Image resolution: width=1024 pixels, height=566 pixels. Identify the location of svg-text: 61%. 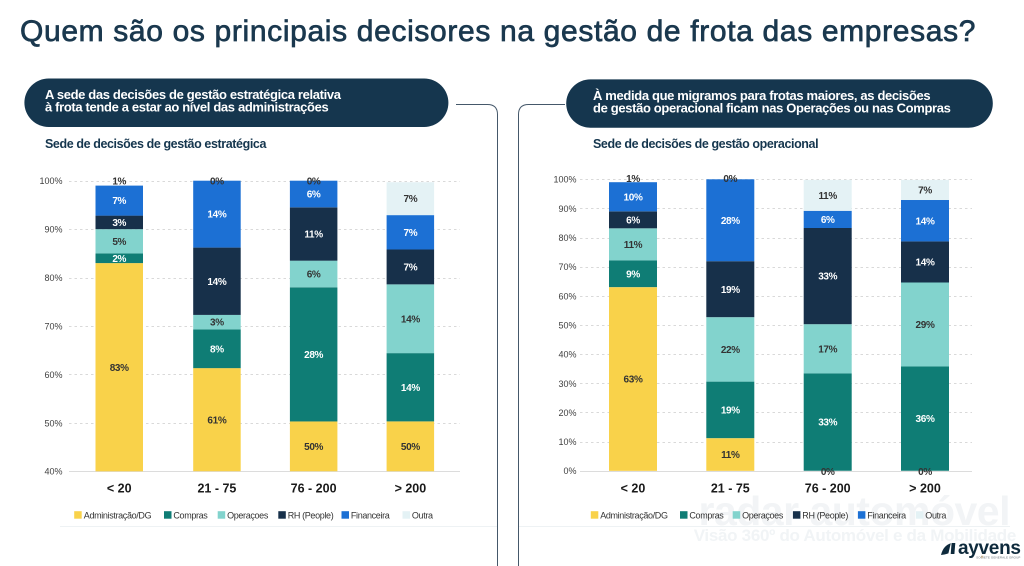
(216, 420).